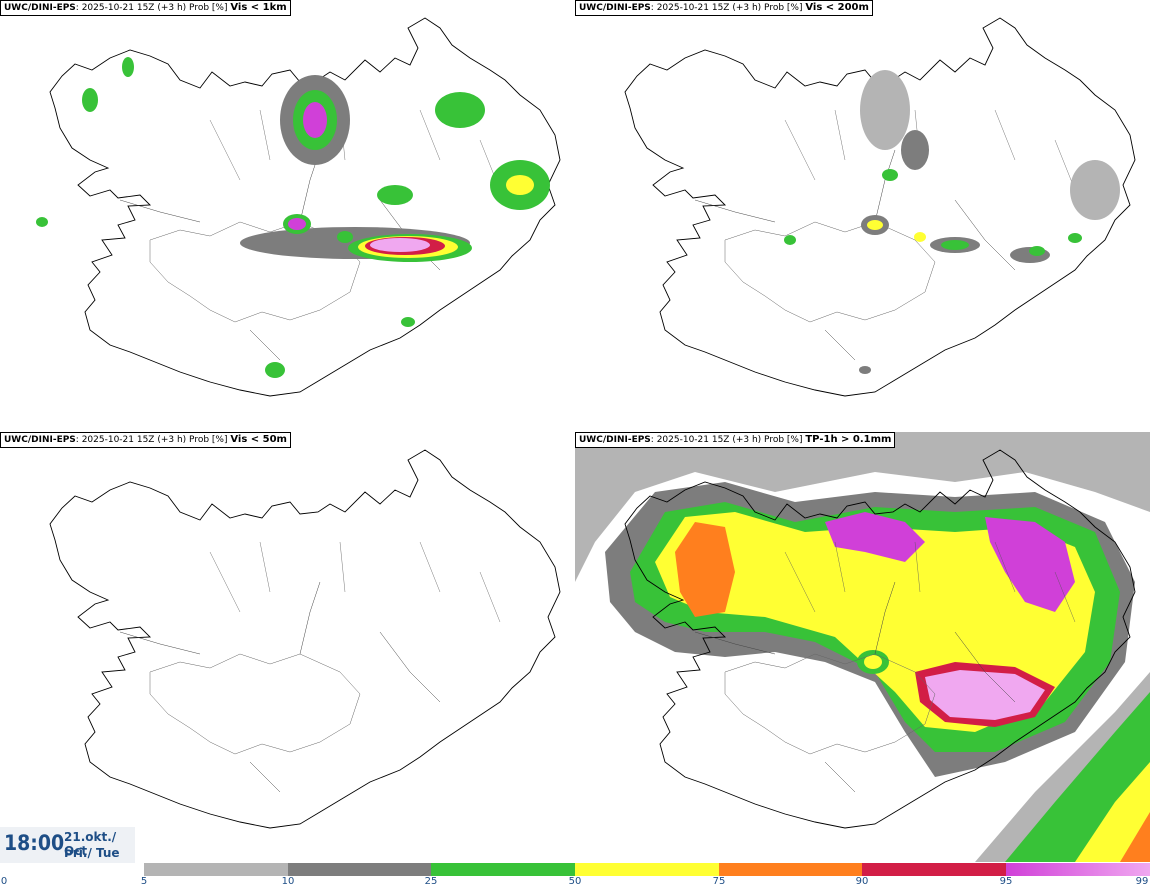 Image resolution: width=1150 pixels, height=891 pixels. Describe the element at coordinates (837, 7) in the screenshot. I see `variable-label: Vis < 200m` at that location.